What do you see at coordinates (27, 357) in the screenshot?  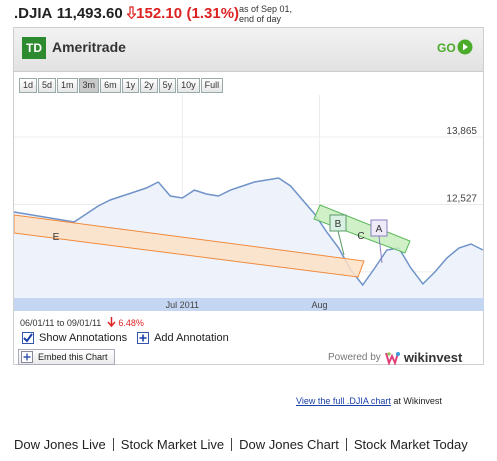 I see `plus-icon` at bounding box center [27, 357].